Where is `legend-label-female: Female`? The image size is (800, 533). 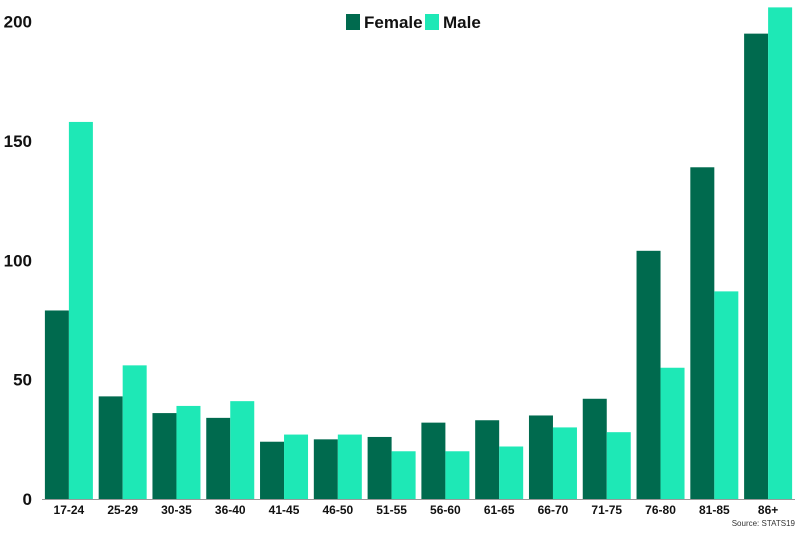 legend-label-female: Female is located at coordinates (393, 22).